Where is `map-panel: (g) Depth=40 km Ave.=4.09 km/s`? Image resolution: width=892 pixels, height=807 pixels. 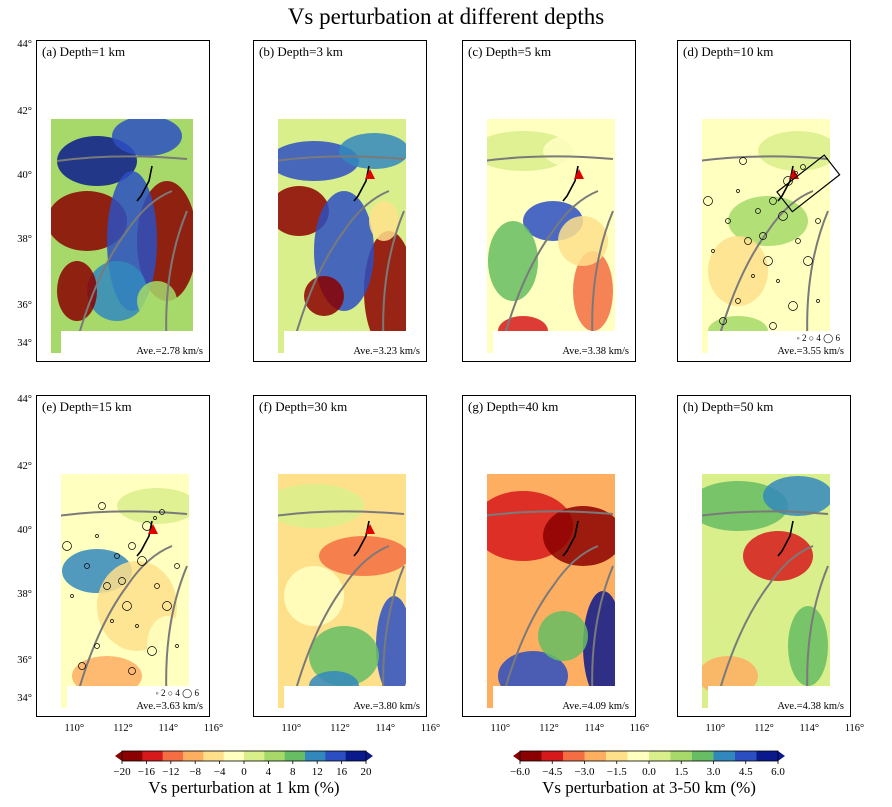 map-panel: (g) Depth=40 km Ave.=4.09 km/s is located at coordinates (549, 556).